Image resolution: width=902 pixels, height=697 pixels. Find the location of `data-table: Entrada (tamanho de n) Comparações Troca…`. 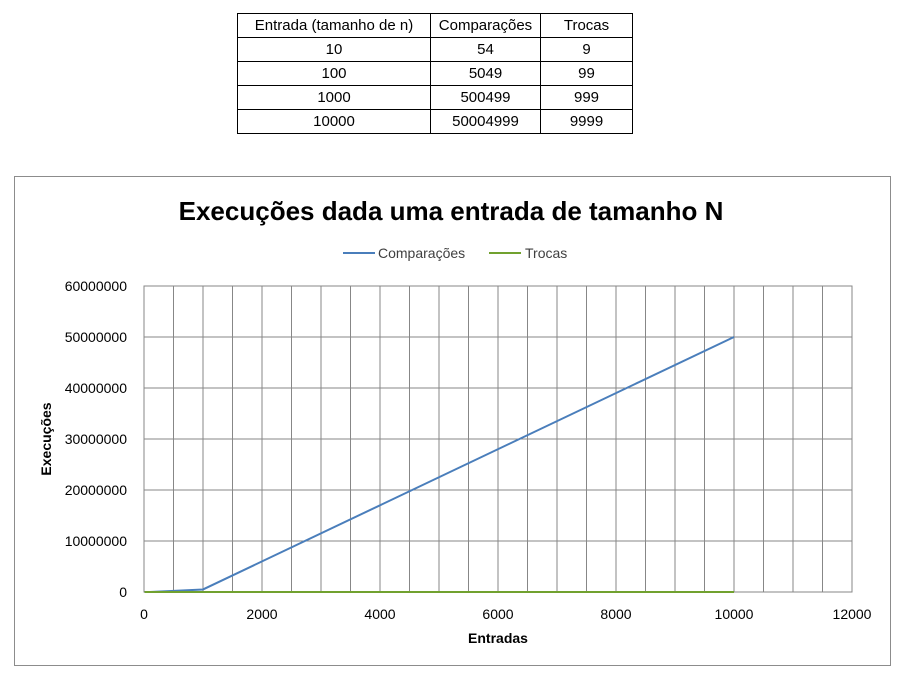

data-table: Entrada (tamanho de n) Comparações Troca… is located at coordinates (435, 73).